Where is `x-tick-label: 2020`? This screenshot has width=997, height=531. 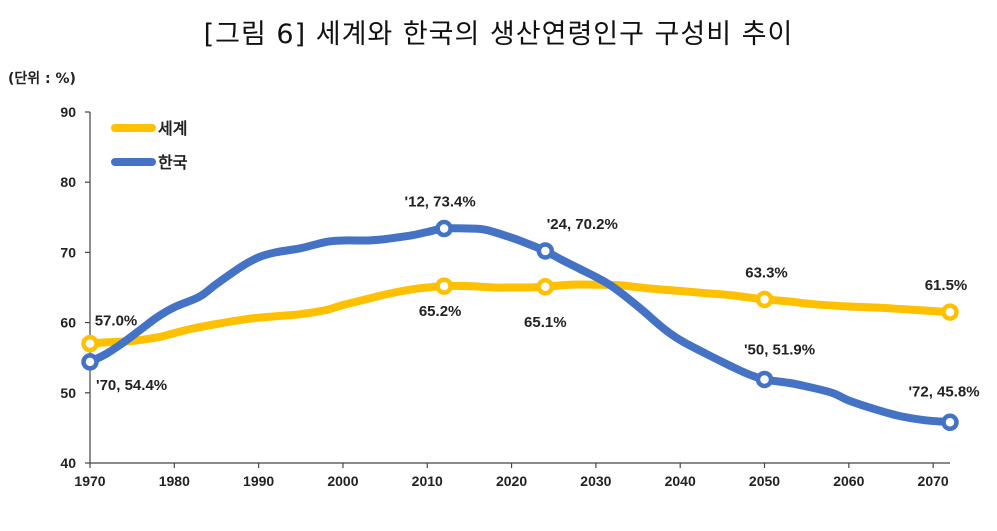
x-tick-label: 2020 is located at coordinates (511, 481).